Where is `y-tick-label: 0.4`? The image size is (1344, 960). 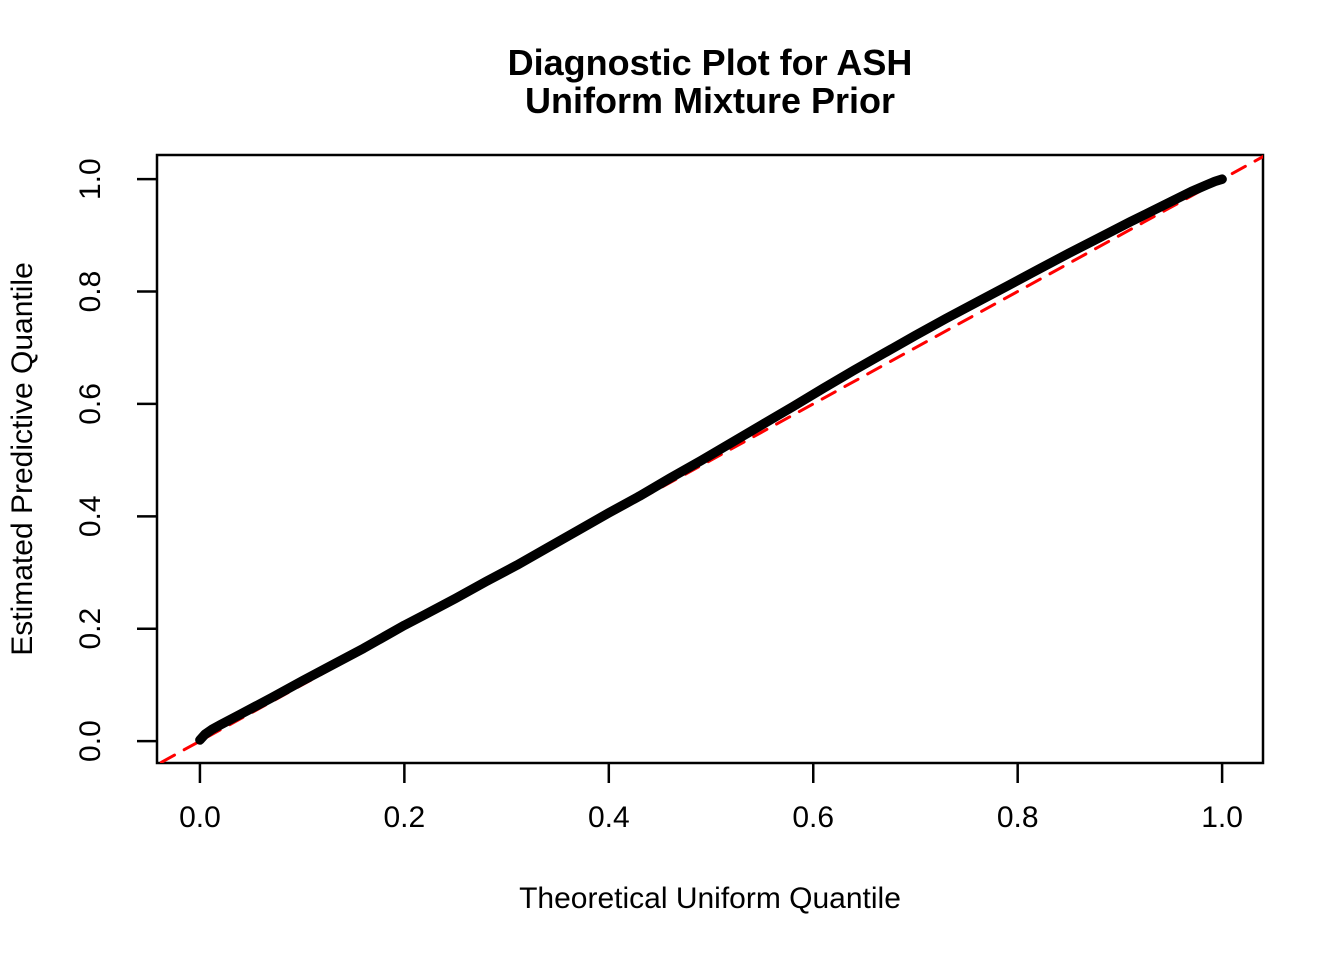 y-tick-label: 0.4 is located at coordinates (90, 516).